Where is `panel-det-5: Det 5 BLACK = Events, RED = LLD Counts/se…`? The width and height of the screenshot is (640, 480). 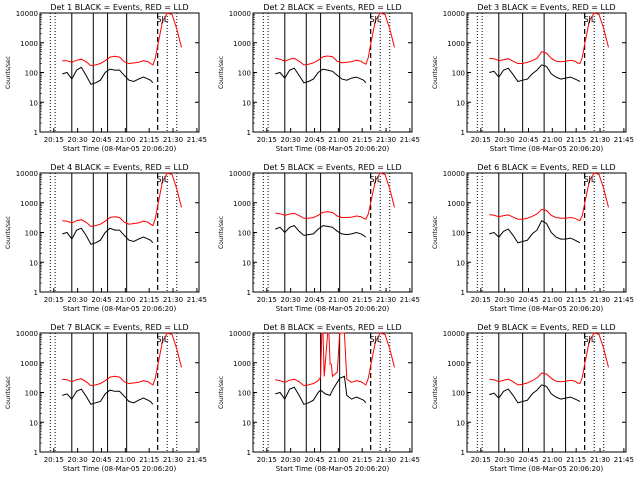
panel-det-5: Det 5 BLACK = Events, RED = LLD Counts/se… is located at coordinates (319, 238).